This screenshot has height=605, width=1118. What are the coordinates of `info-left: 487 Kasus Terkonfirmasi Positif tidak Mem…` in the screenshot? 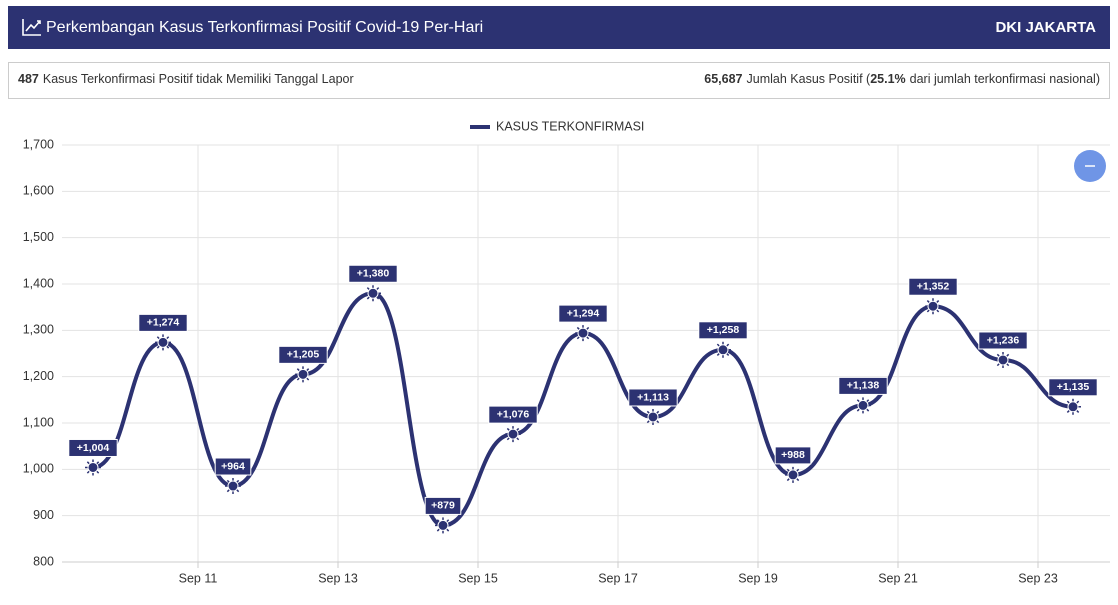 It's located at (186, 79).